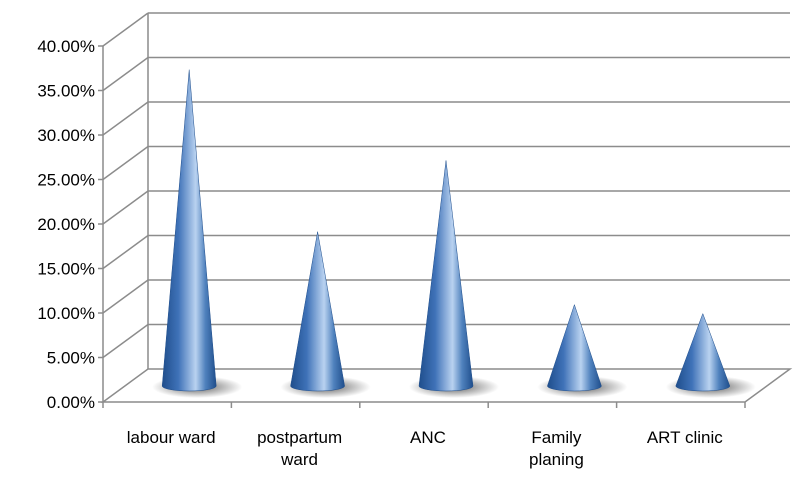 The height and width of the screenshot is (481, 800). I want to click on x-category-label: labour ward, so click(171, 437).